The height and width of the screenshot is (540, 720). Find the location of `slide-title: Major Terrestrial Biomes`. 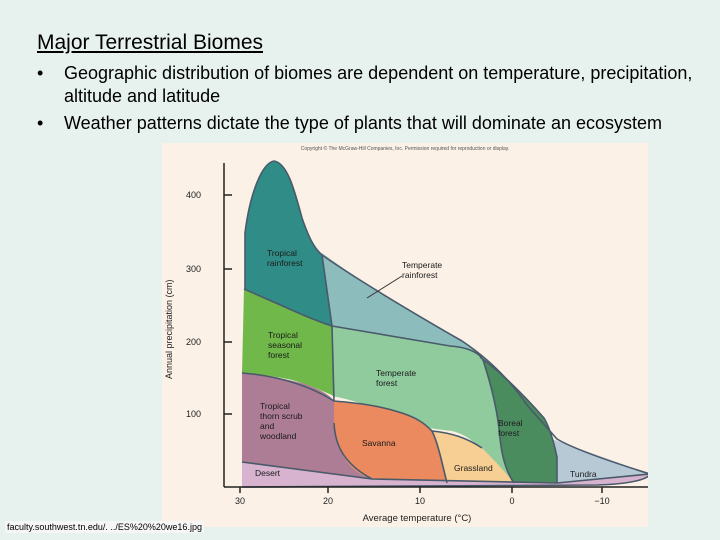

slide-title: Major Terrestrial Biomes is located at coordinates (150, 42).